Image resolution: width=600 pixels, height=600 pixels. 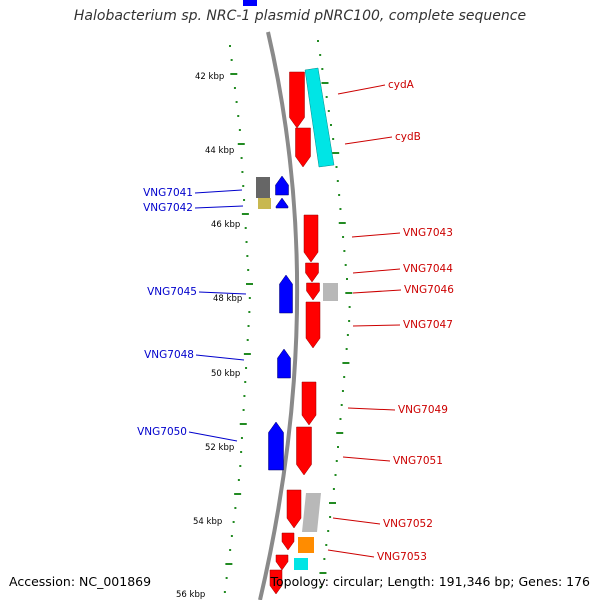 I want to click on leader-line-VNG7048, so click(x=220, y=357).